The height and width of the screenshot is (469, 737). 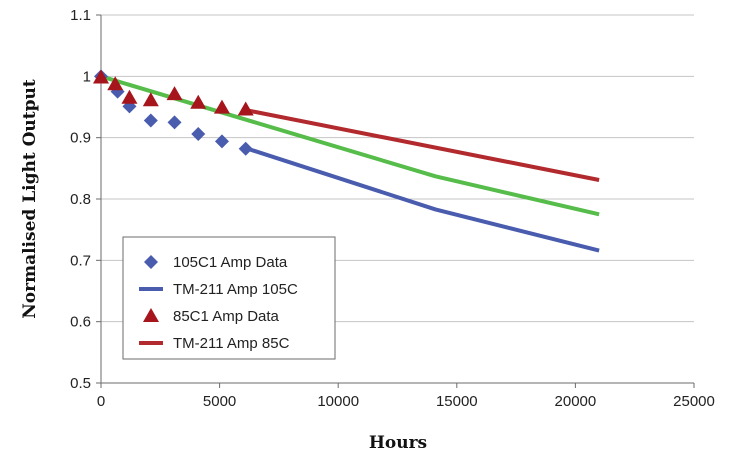 What do you see at coordinates (231, 343) in the screenshot?
I see `legend-label: TM-211 Amp 85C` at bounding box center [231, 343].